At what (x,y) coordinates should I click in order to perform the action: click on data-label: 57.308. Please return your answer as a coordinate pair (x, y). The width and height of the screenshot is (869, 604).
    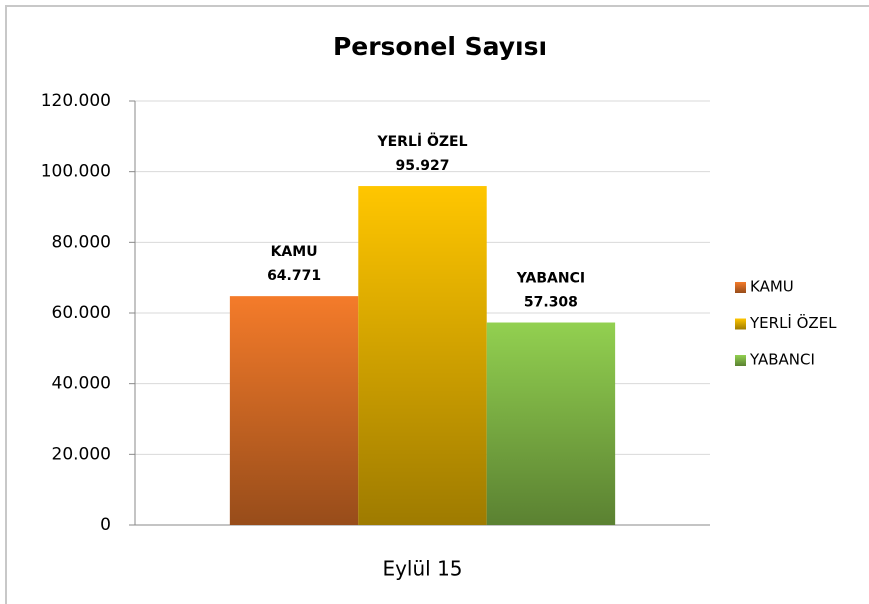
    Looking at the image, I should click on (551, 303).